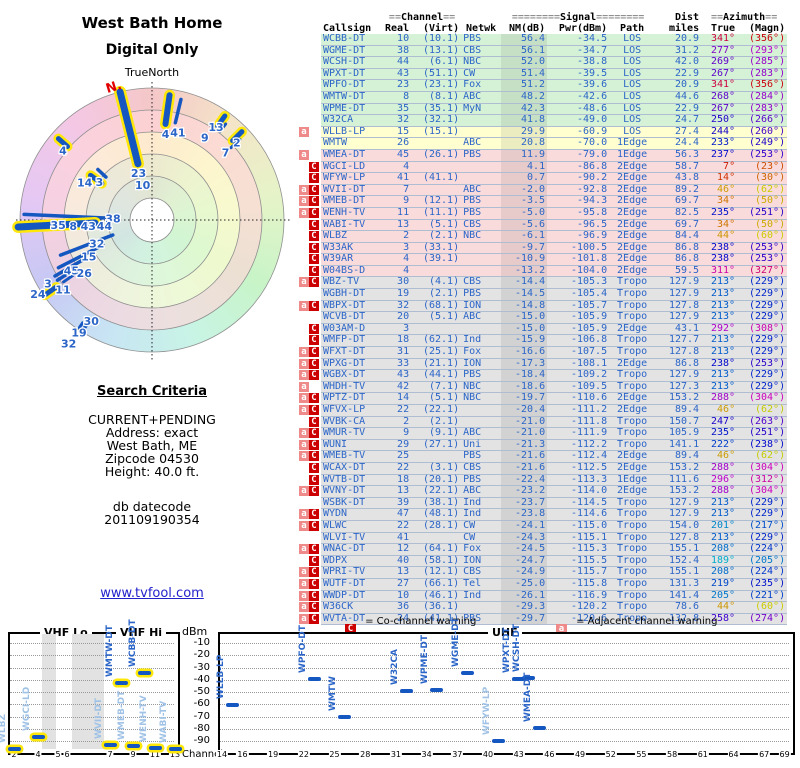 This screenshot has width=800, height=768. I want to click on distance-miles: 127.8, so click(678, 306).